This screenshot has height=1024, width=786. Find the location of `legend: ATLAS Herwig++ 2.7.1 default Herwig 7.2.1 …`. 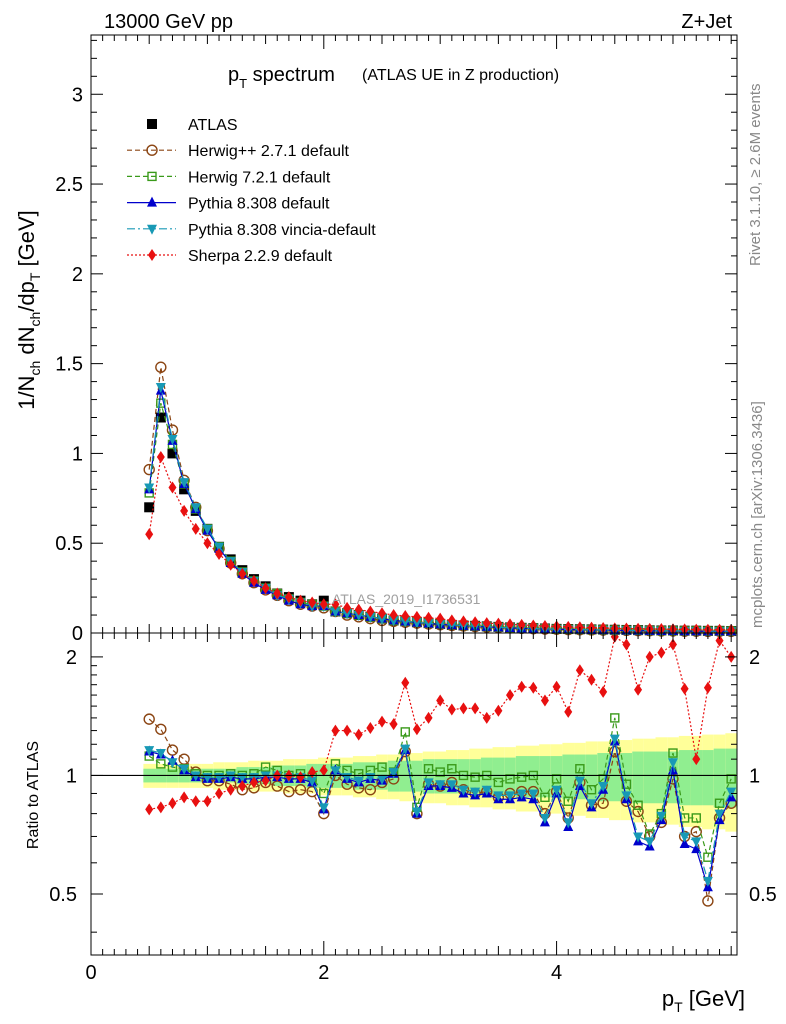

legend: ATLAS Herwig++ 2.7.1 default Herwig 7.2.1 … is located at coordinates (251, 191).